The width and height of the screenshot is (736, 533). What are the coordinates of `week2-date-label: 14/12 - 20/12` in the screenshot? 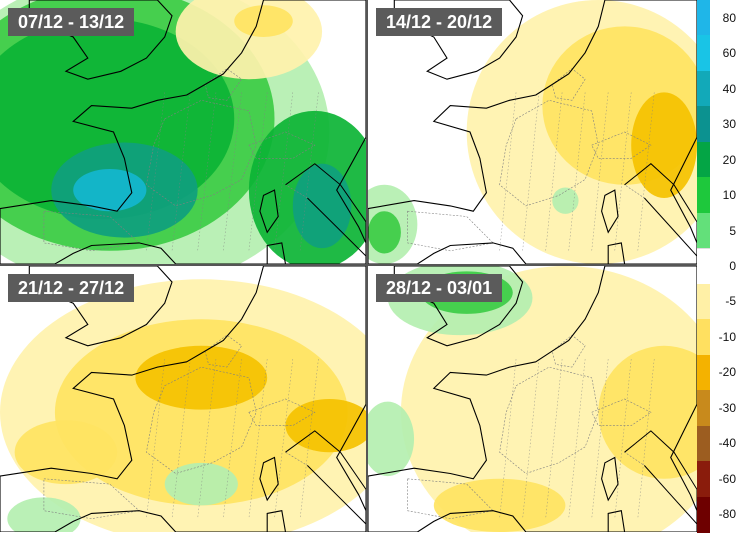 It's located at (439, 22).